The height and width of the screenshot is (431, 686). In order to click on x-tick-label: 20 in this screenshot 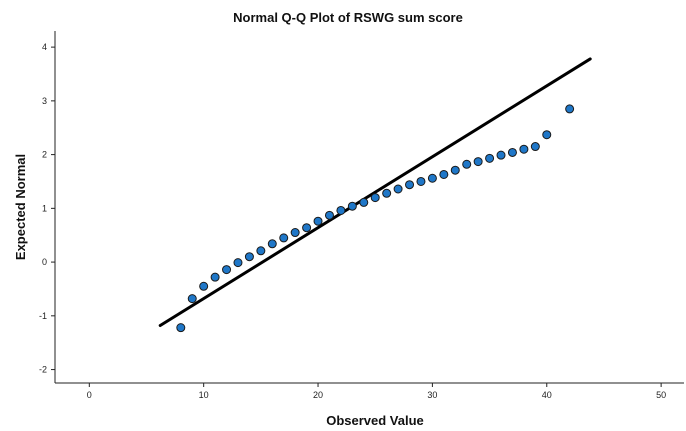, I will do `click(318, 395)`.